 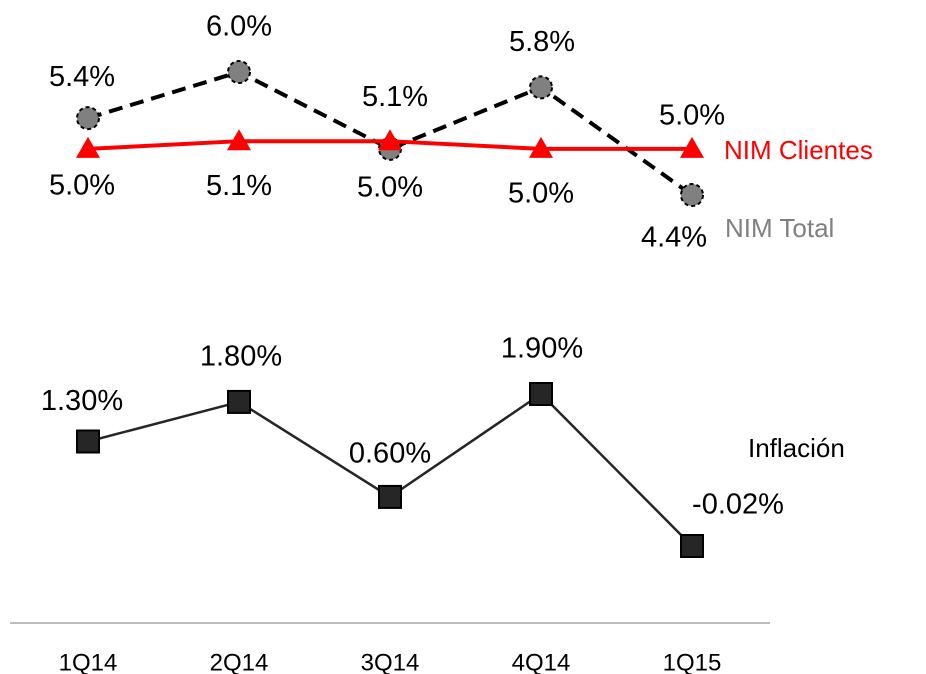 What do you see at coordinates (88, 661) in the screenshot?
I see `x-tick-label: 1Q14` at bounding box center [88, 661].